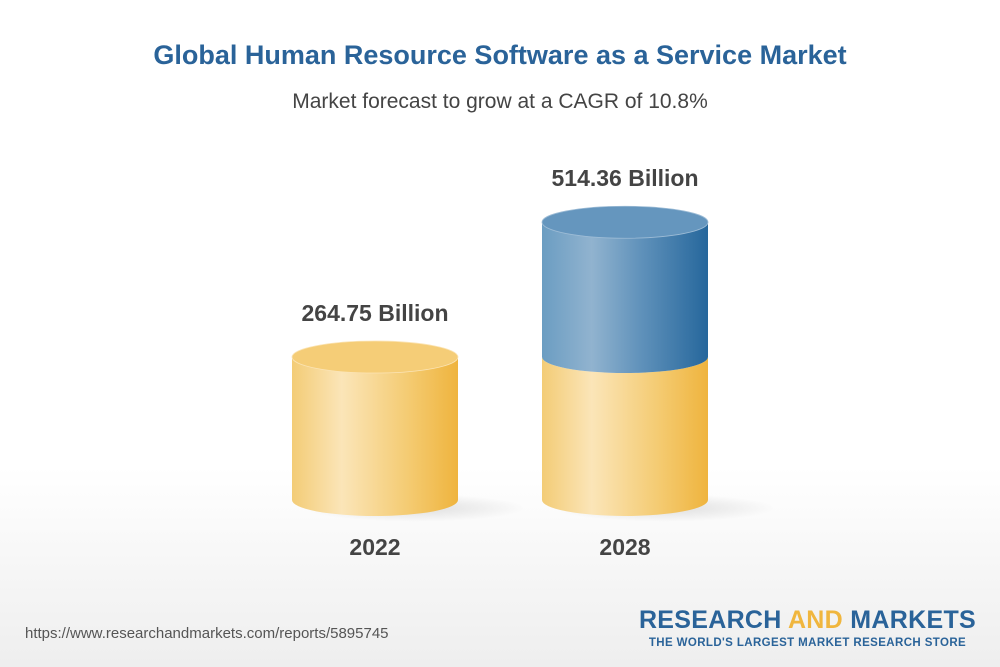  What do you see at coordinates (374, 547) in the screenshot?
I see `category-label-2022: 2022` at bounding box center [374, 547].